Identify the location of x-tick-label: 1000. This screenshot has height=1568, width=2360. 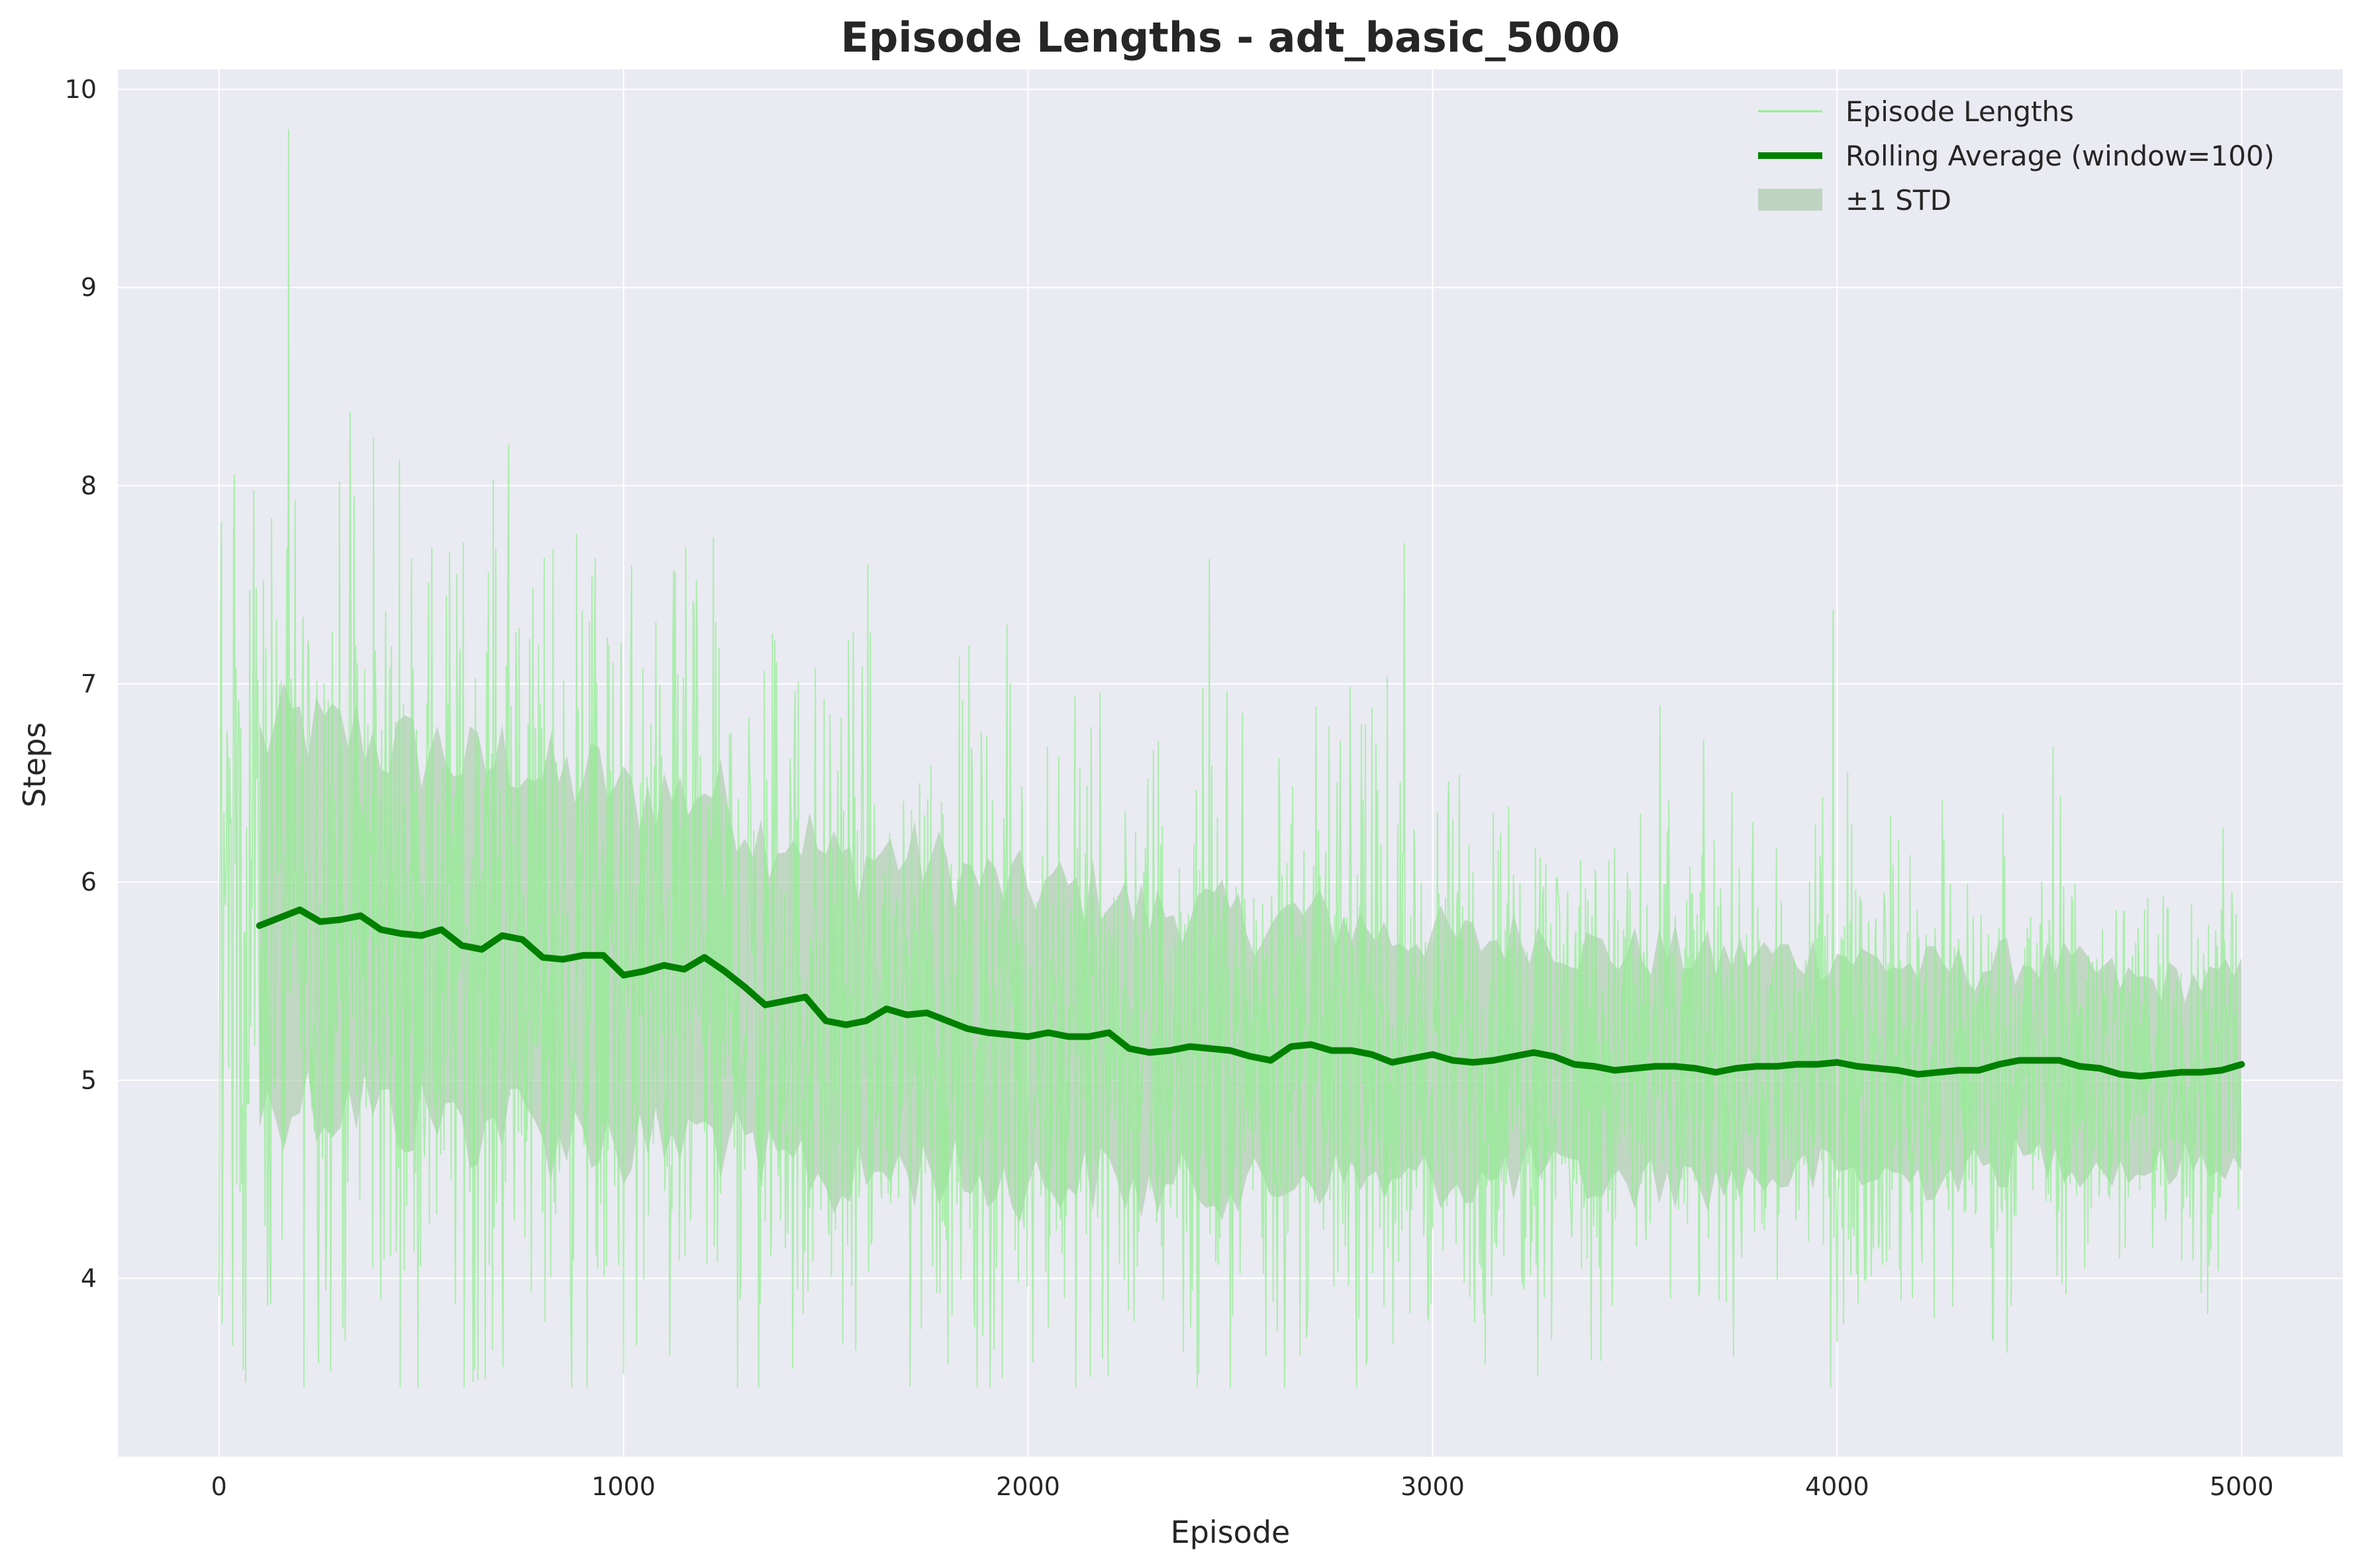
(623, 1486).